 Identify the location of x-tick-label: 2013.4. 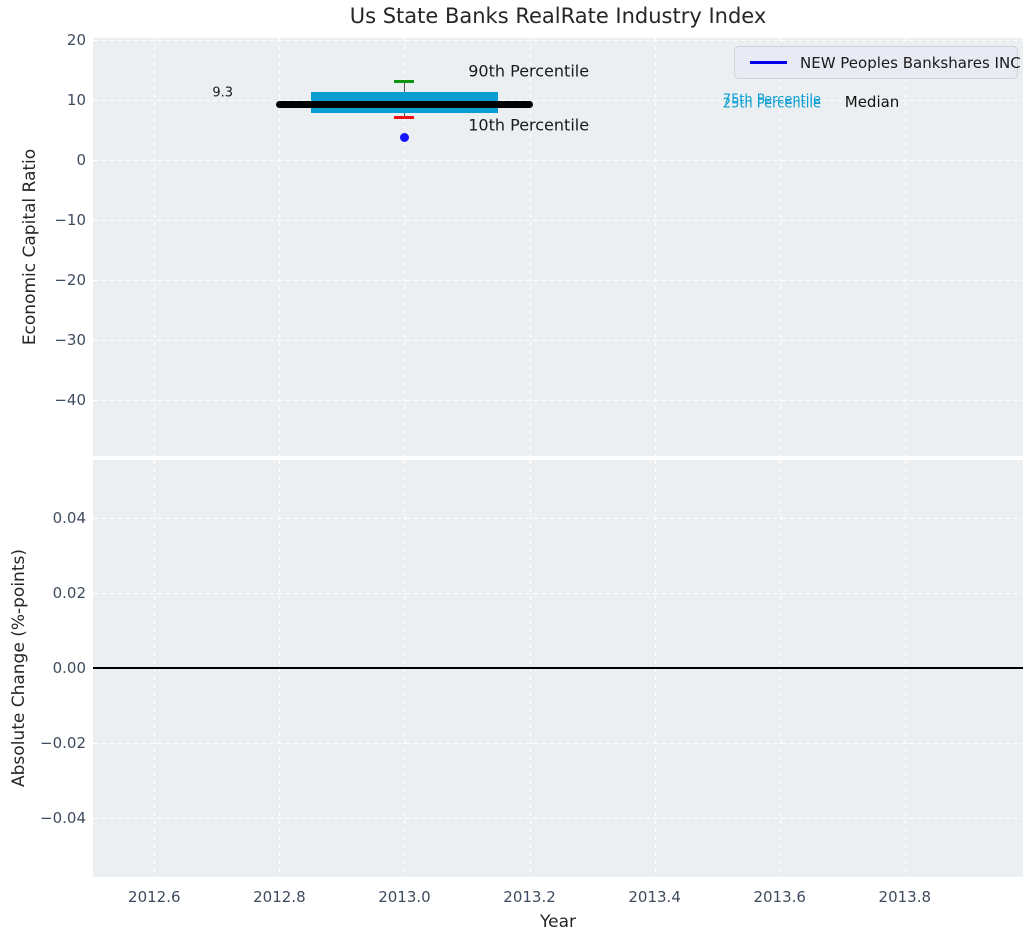
(654, 897).